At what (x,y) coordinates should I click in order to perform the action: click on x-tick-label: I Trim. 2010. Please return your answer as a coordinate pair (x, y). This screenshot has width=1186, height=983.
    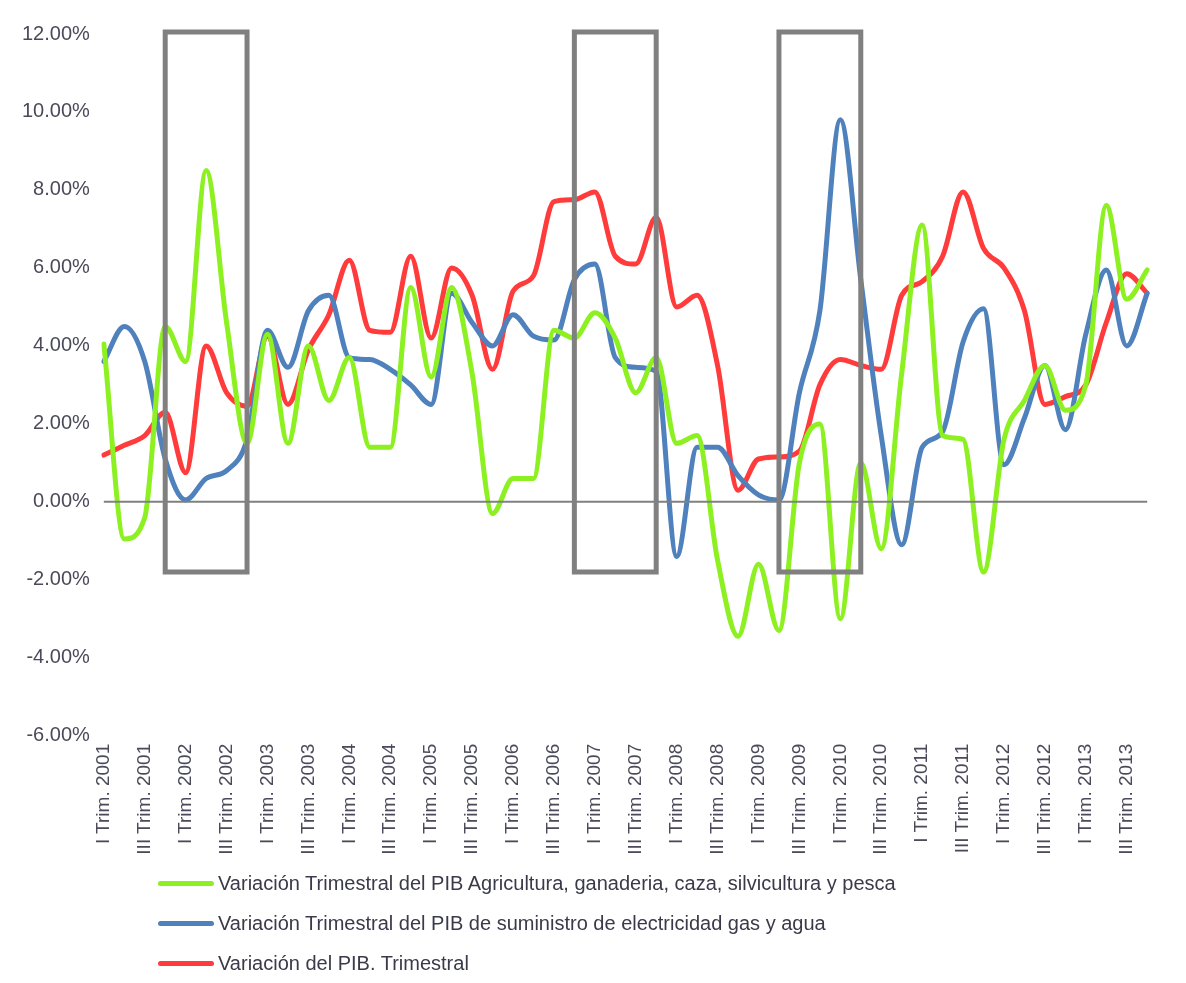
    Looking at the image, I should click on (839, 794).